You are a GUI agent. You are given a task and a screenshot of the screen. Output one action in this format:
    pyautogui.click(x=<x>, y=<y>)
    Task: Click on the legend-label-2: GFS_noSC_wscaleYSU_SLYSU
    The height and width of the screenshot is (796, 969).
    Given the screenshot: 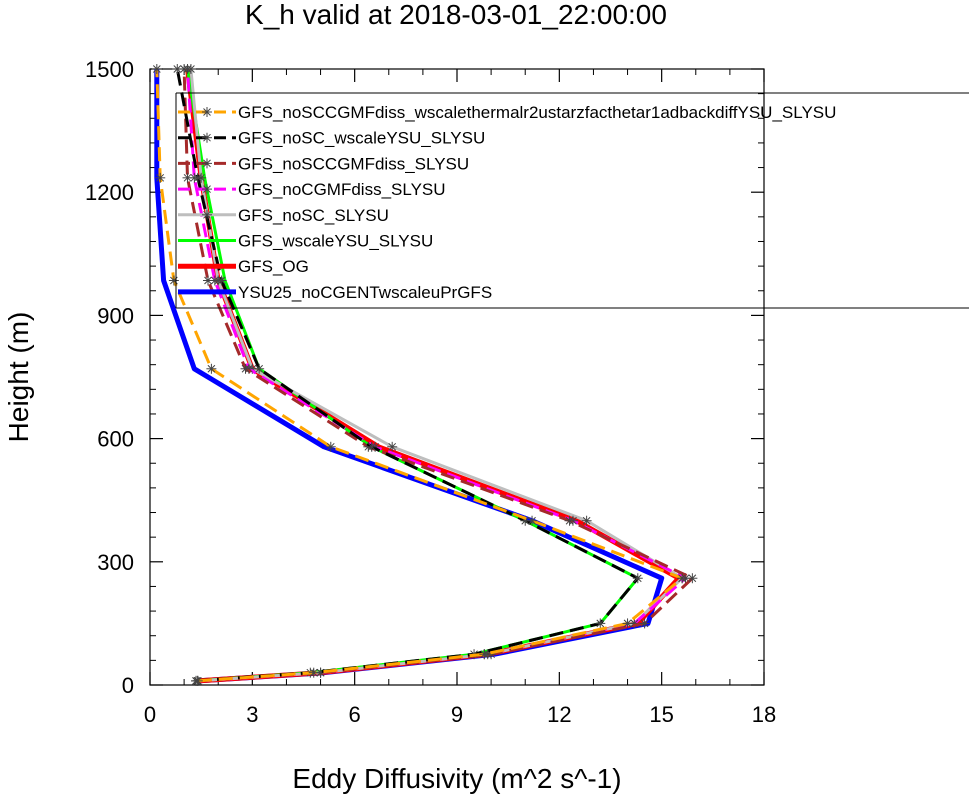 What is the action you would take?
    pyautogui.click(x=361, y=138)
    